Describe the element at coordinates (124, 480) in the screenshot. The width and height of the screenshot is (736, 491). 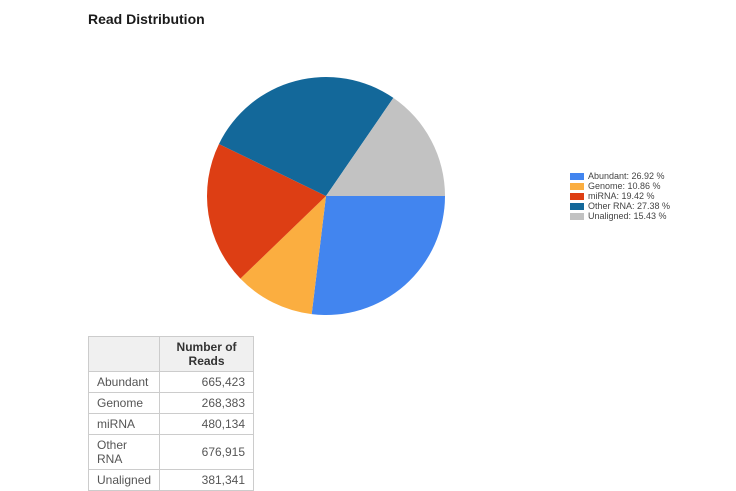
I see `row-label-unaligned: Unaligned` at that location.